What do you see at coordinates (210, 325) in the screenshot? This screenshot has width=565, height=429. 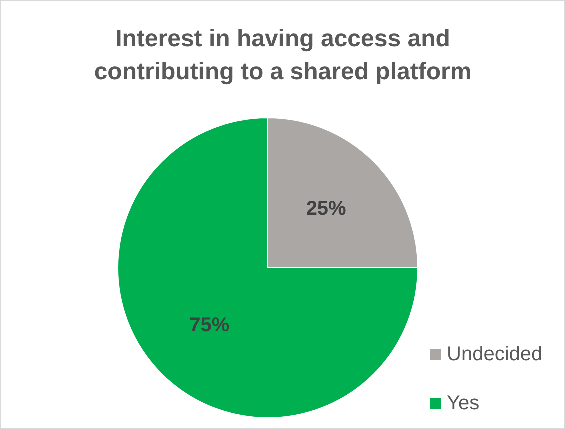 I see `data-label: 75%` at bounding box center [210, 325].